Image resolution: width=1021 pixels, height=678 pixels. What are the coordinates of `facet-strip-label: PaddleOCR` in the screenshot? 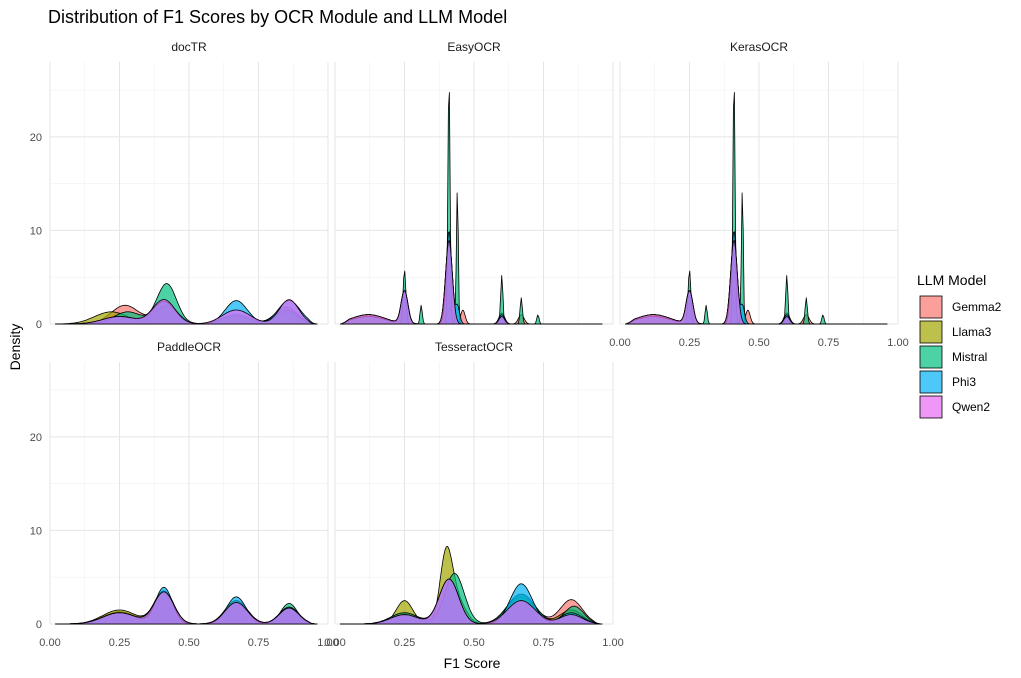 It's located at (189, 347).